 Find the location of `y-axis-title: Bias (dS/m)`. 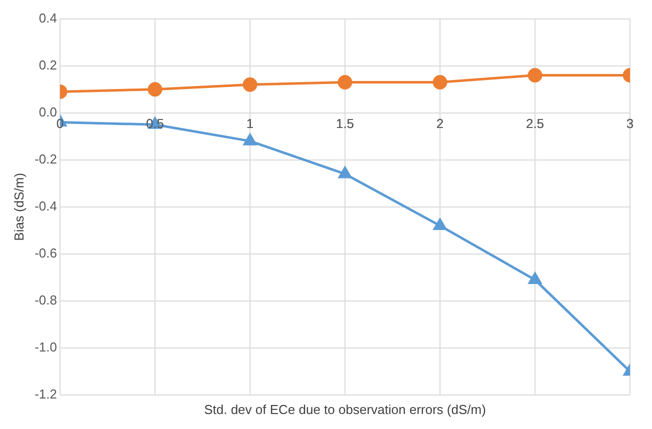

y-axis-title: Bias (dS/m) is located at coordinates (18, 206).